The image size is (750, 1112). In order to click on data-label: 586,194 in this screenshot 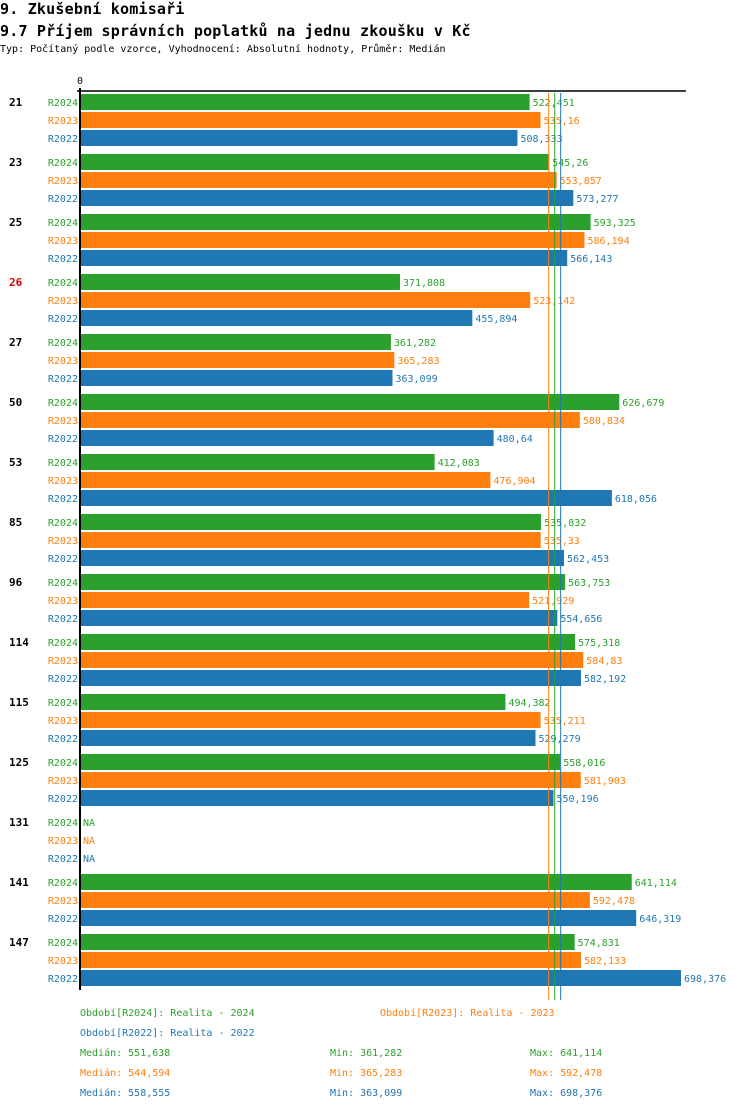, I will do `click(608, 241)`.